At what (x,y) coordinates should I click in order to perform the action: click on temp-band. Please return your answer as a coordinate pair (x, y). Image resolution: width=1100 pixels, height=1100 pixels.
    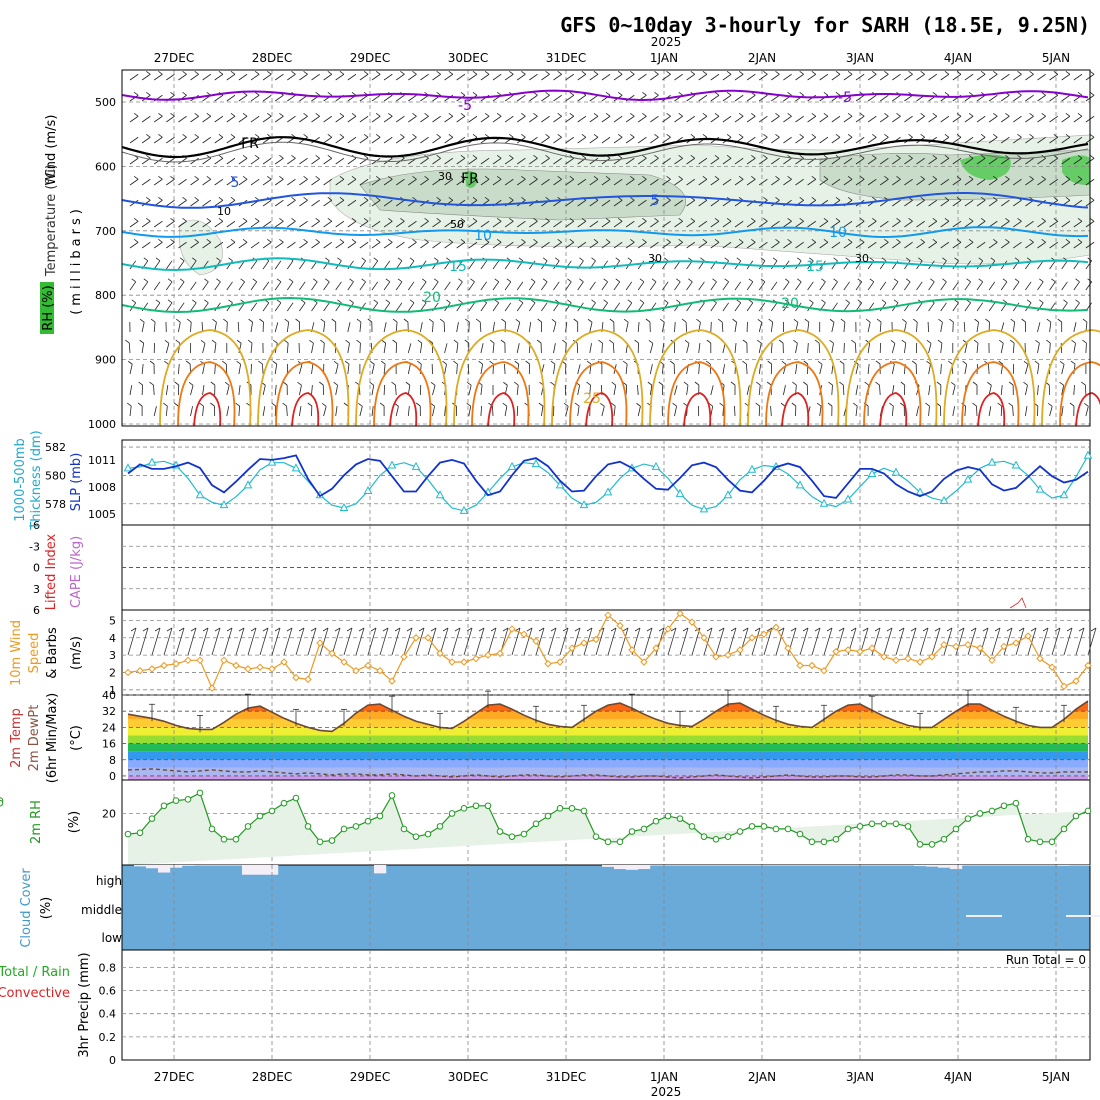
    Looking at the image, I should click on (608, 739).